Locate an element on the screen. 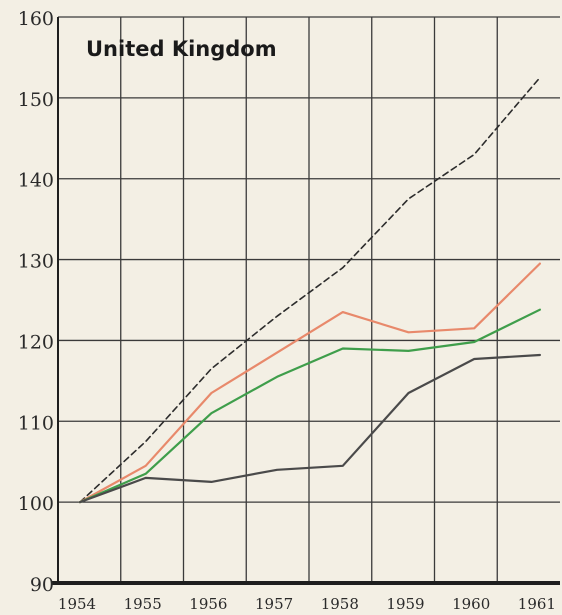 The height and width of the screenshot is (615, 562). y-tick-label: 160 is located at coordinates (36, 19).